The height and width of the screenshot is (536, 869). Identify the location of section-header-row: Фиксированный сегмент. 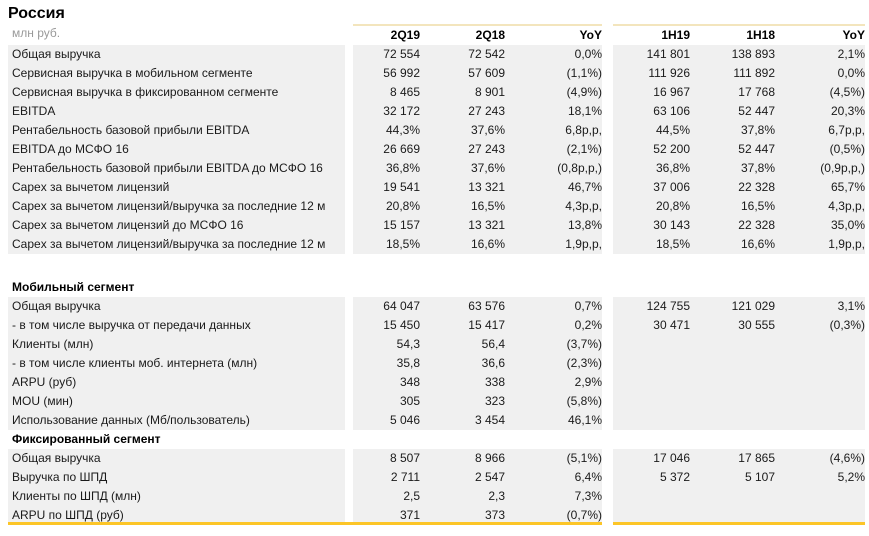
(434, 439).